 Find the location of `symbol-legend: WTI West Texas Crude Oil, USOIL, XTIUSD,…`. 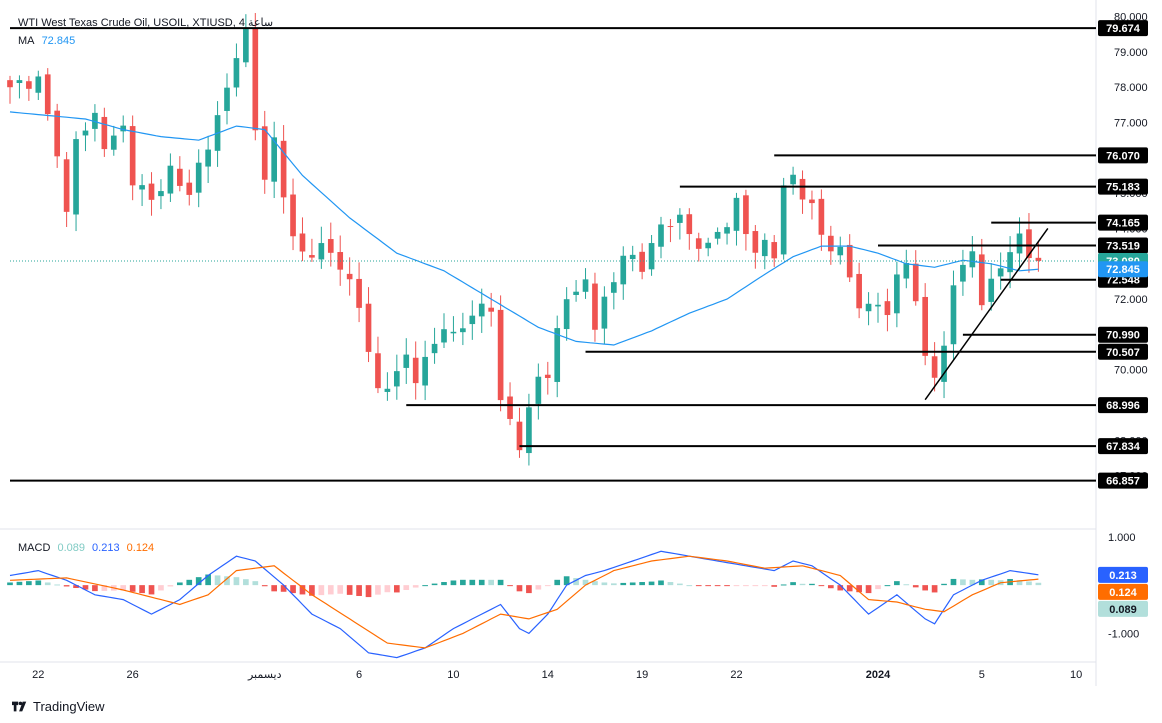

symbol-legend: WTI West Texas Crude Oil, USOIL, XTIUSD,… is located at coordinates (147, 22).